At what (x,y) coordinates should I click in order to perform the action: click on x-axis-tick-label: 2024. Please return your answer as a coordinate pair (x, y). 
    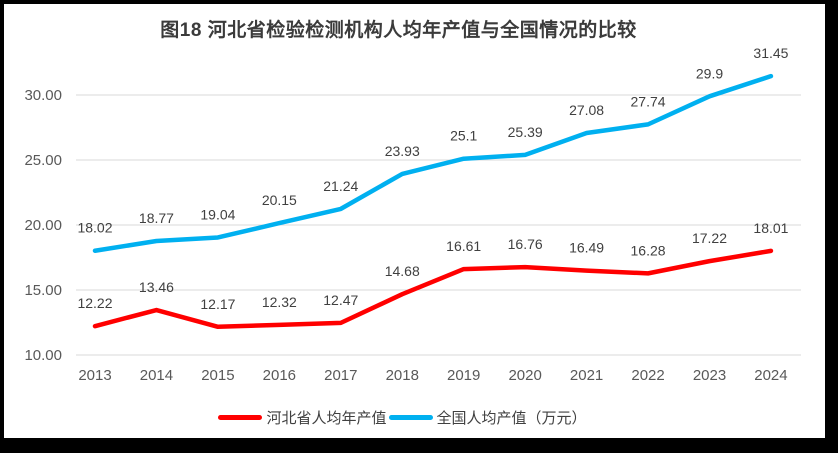
    Looking at the image, I should click on (770, 375).